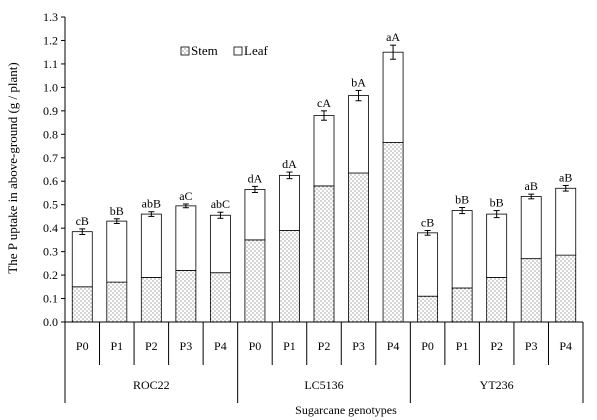 Image resolution: width=597 pixels, height=420 pixels. What do you see at coordinates (346, 410) in the screenshot?
I see `x-axis-label: Sugarcane genotypes` at bounding box center [346, 410].